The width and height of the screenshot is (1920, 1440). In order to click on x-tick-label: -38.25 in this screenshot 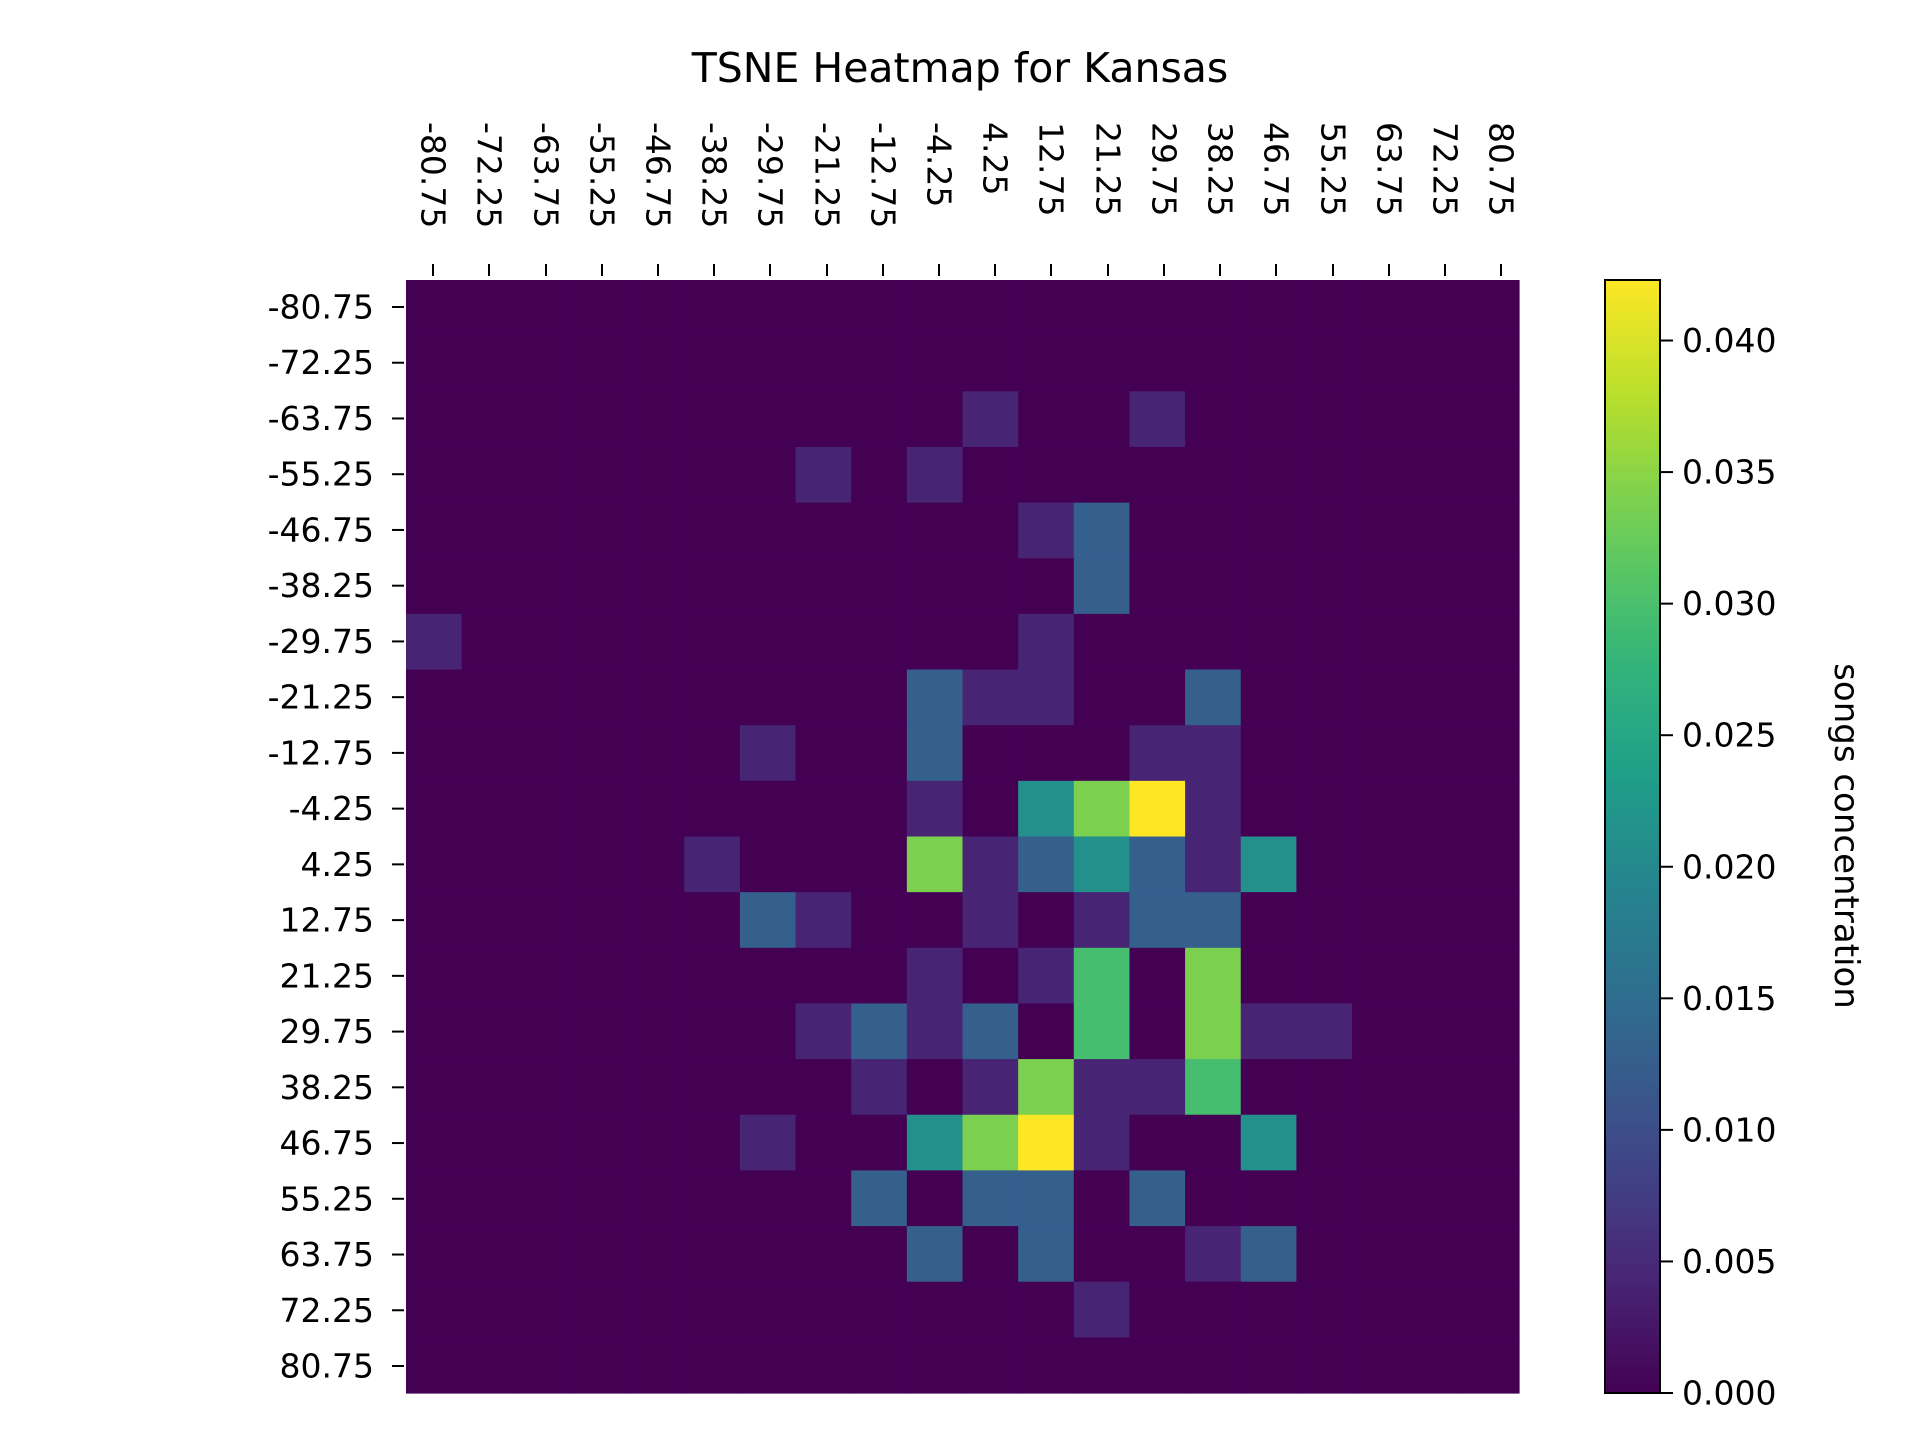, I will do `click(714, 175)`.